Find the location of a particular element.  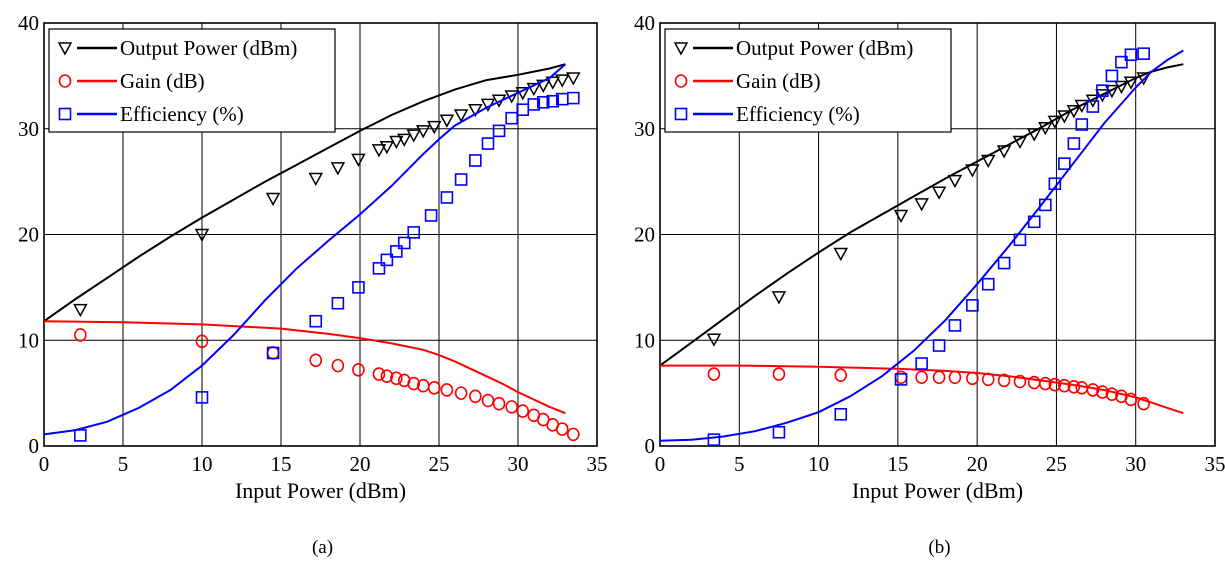

chart-b-x-tick-label: 0 is located at coordinates (660, 464).